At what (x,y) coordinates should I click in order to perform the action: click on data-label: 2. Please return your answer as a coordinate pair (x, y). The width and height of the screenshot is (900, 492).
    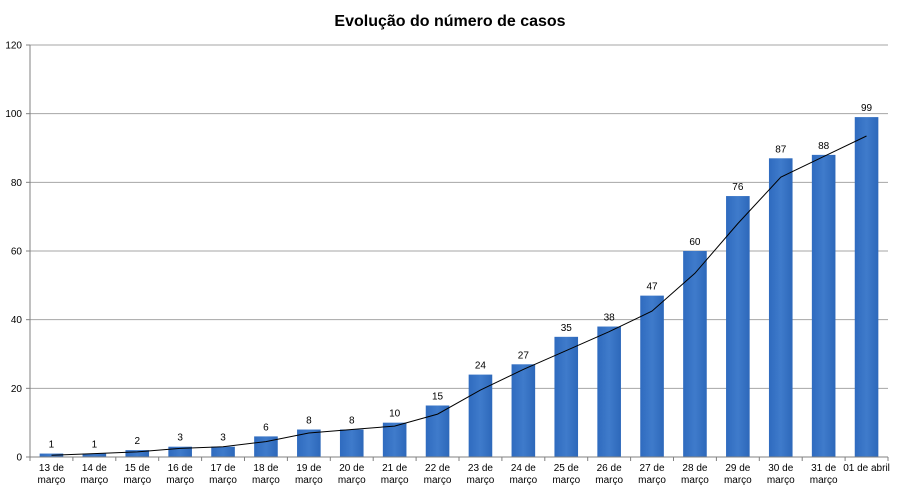
    Looking at the image, I should click on (137, 441).